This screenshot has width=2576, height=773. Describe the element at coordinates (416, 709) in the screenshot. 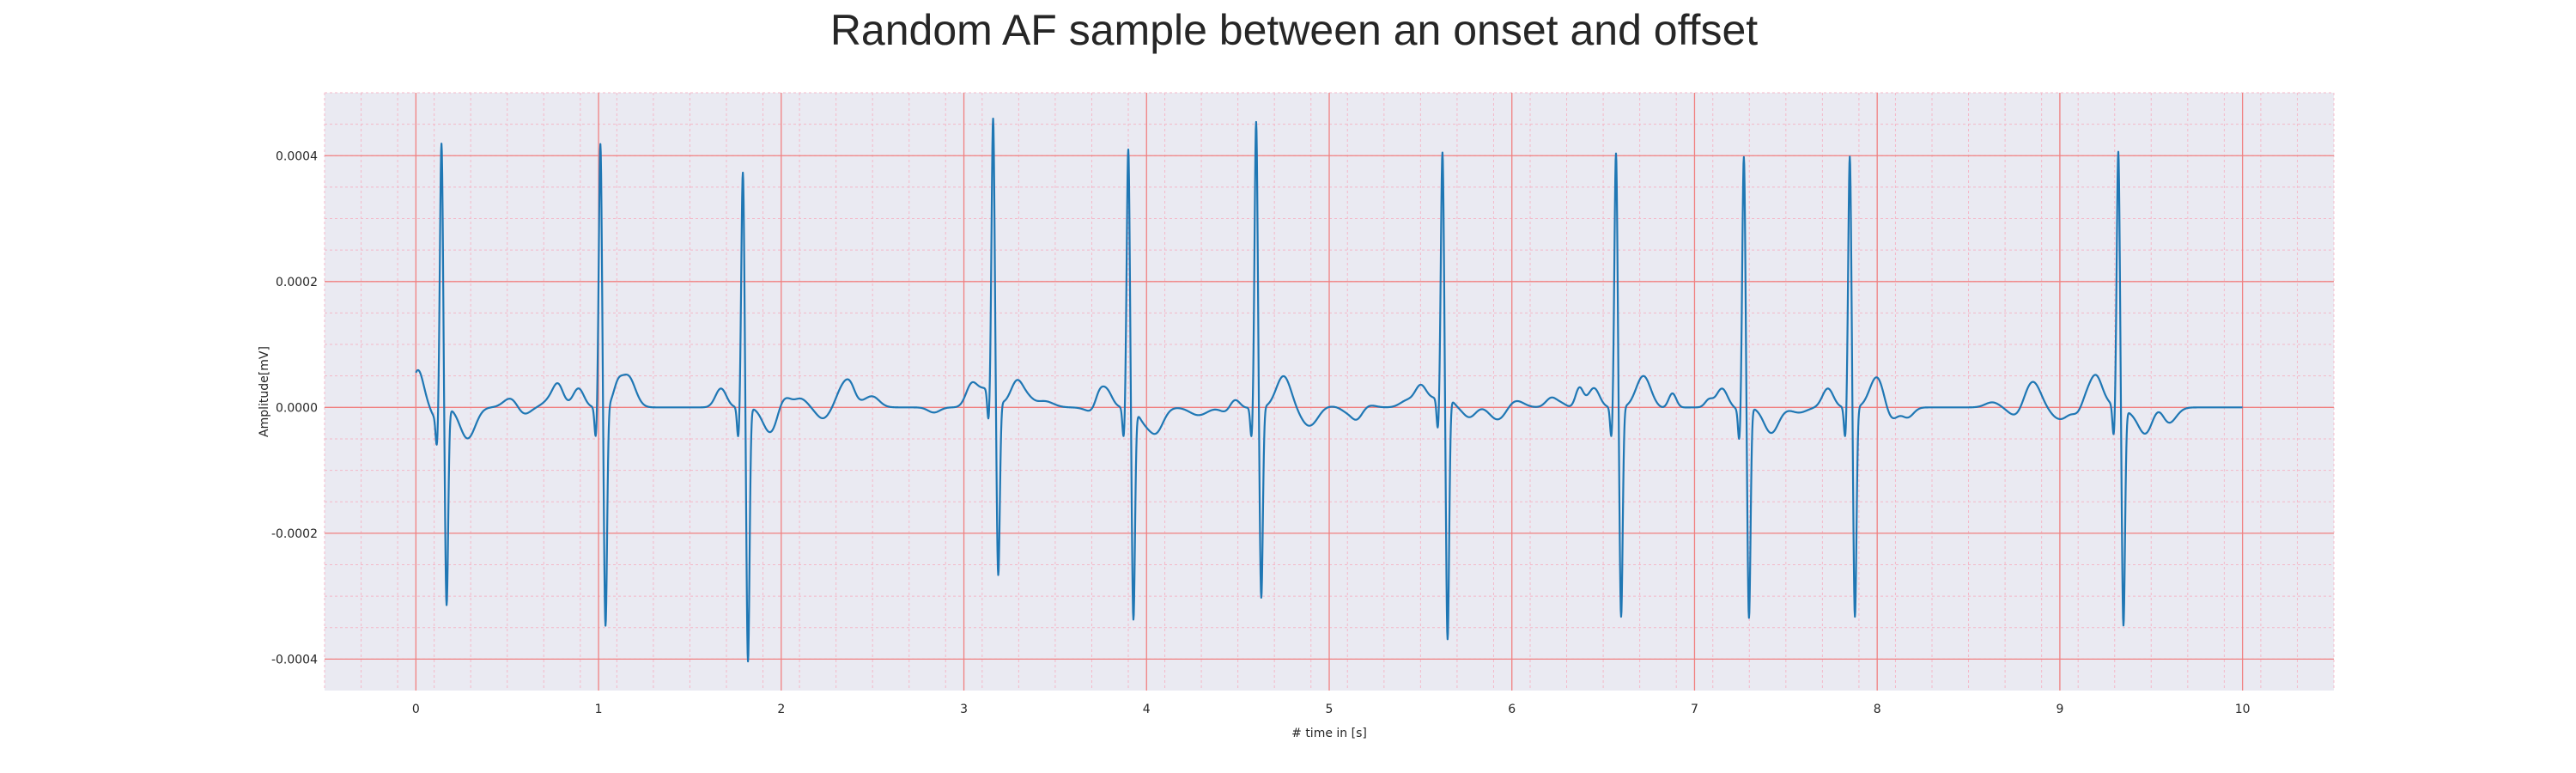

I see `x-tick-label: 0` at that location.